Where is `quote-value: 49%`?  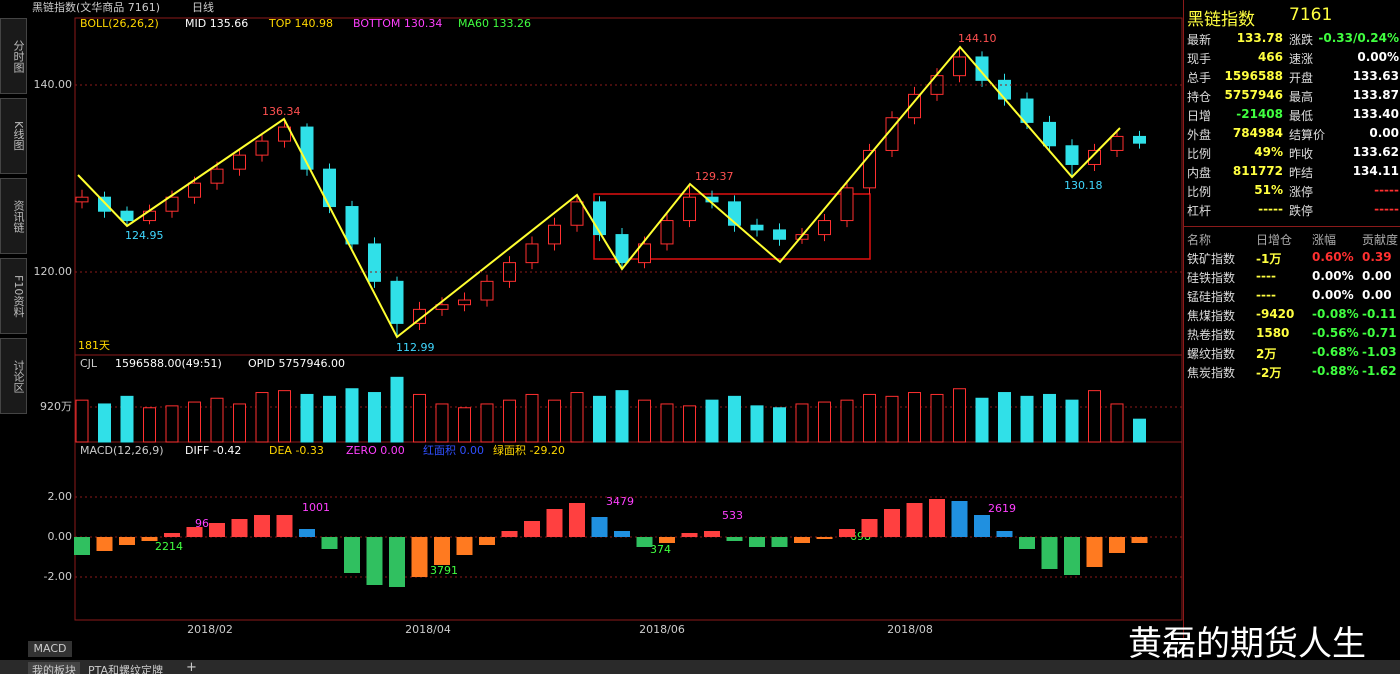
quote-value: 49% is located at coordinates (1268, 152).